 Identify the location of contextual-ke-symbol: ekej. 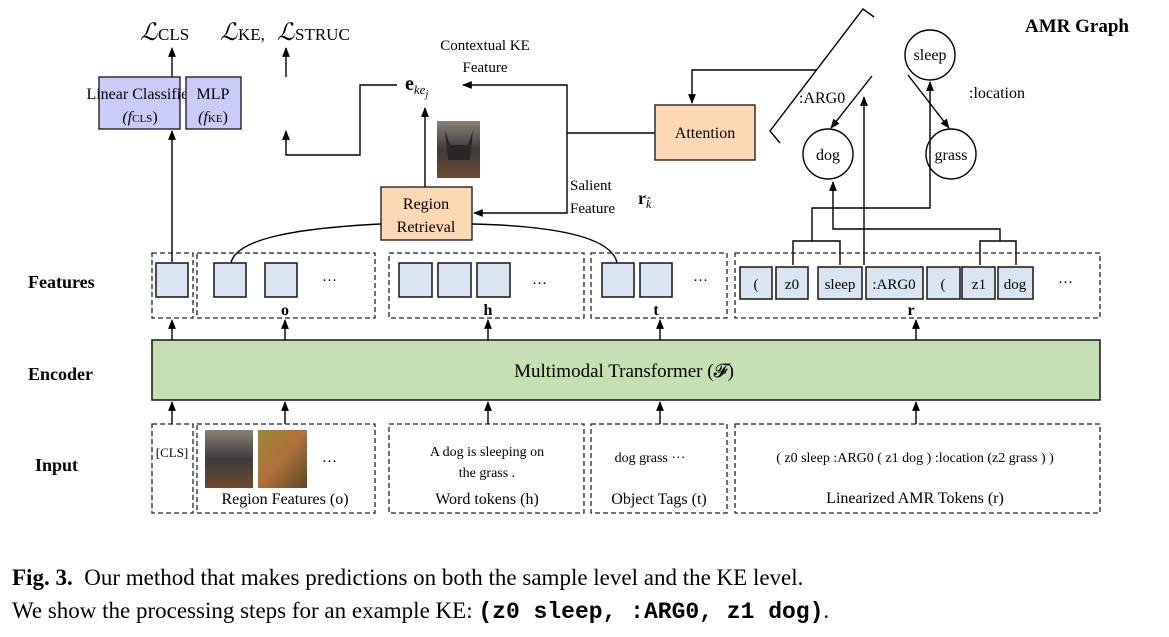
(416, 86).